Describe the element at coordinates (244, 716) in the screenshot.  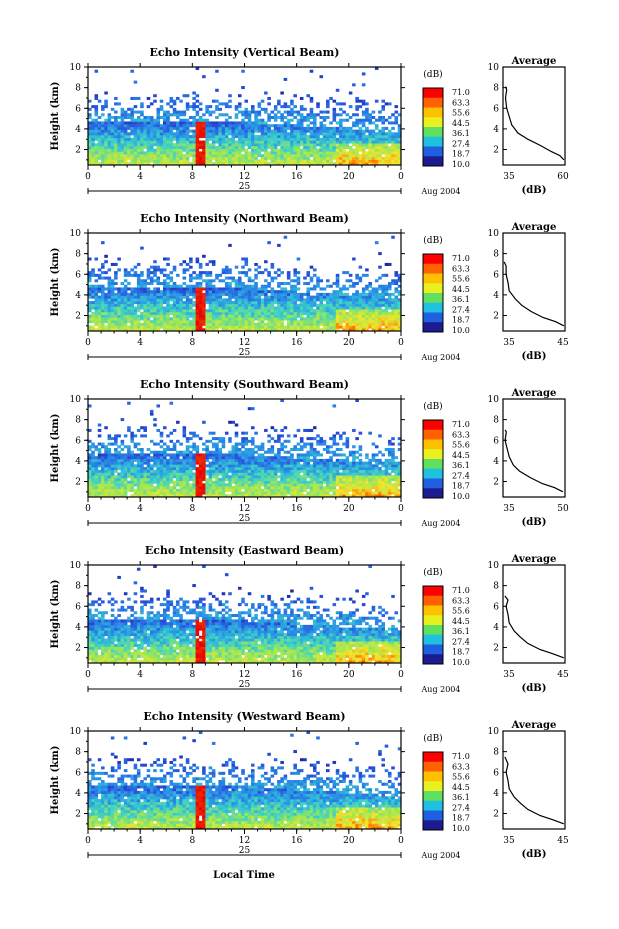
I see `chart-title: Echo Intensity (Westward Beam)` at that location.